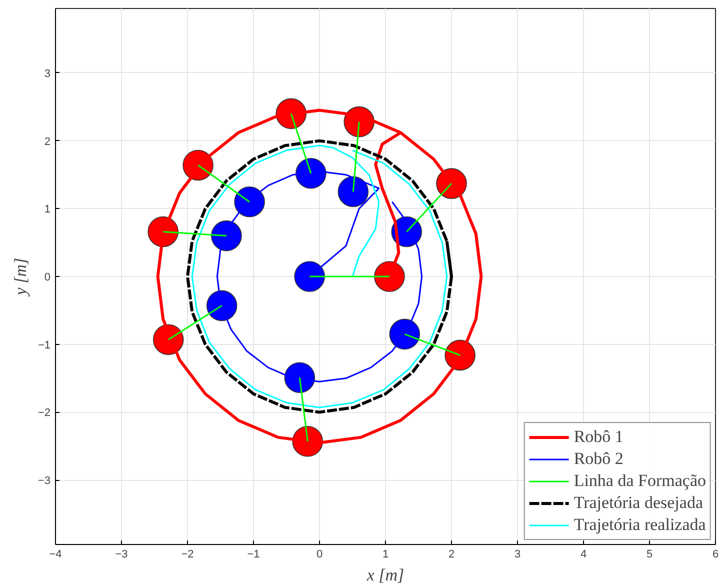 The image size is (727, 587). Describe the element at coordinates (517, 554) in the screenshot. I see `x-tick-label: 3` at that location.